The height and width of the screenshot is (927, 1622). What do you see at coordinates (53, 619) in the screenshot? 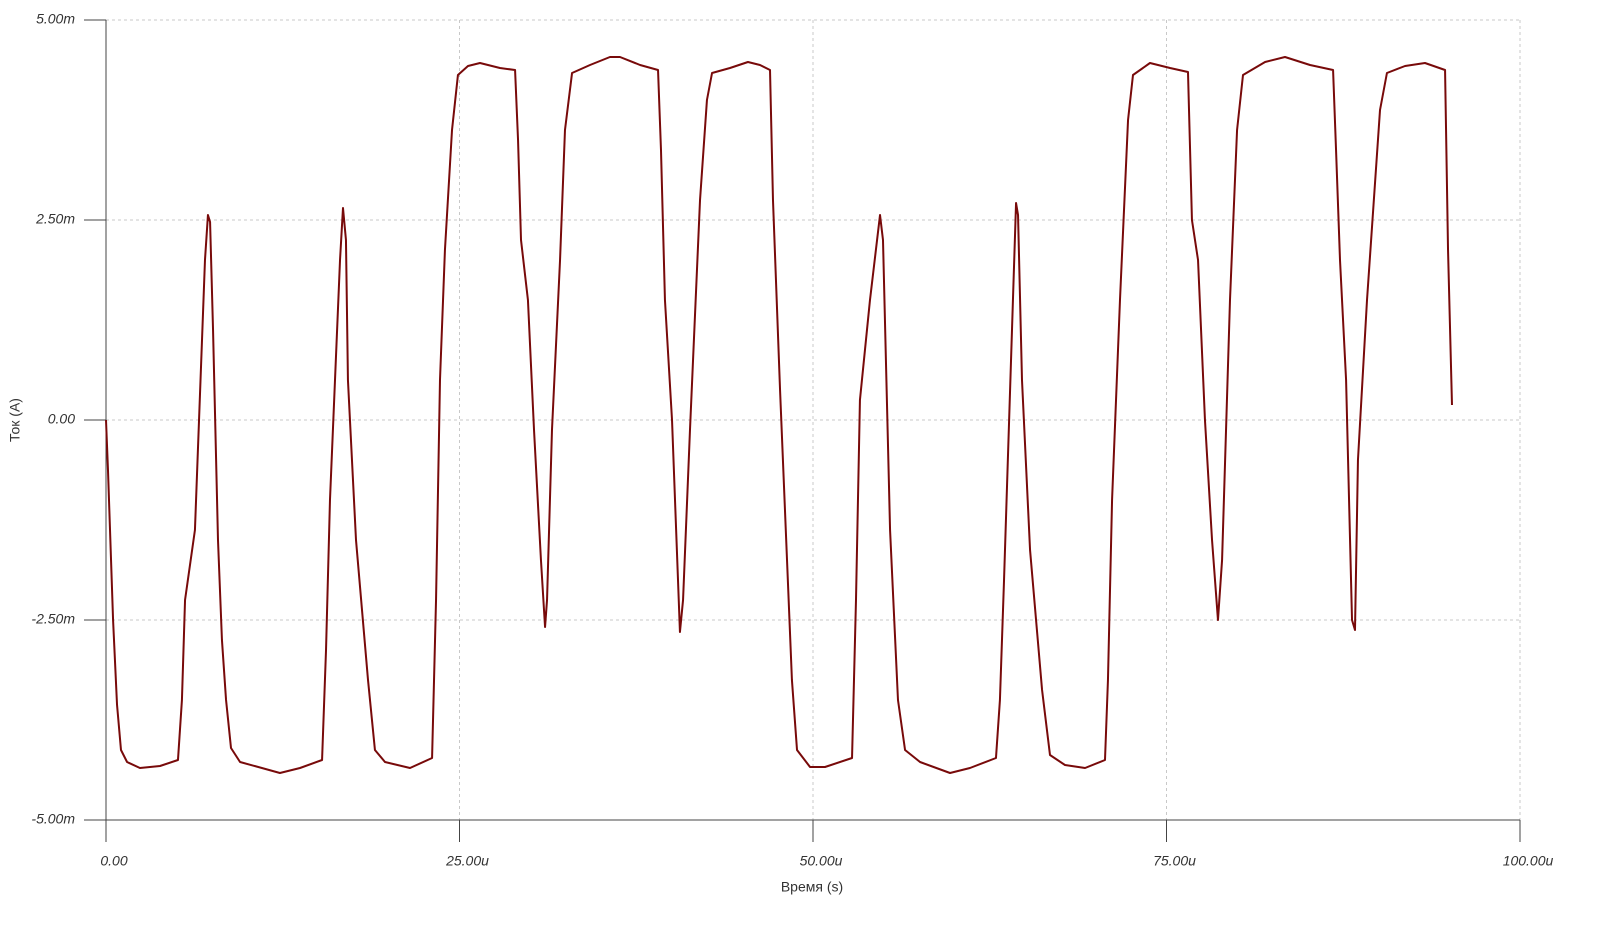
I see `y-tick-label: -2.50m` at bounding box center [53, 619].